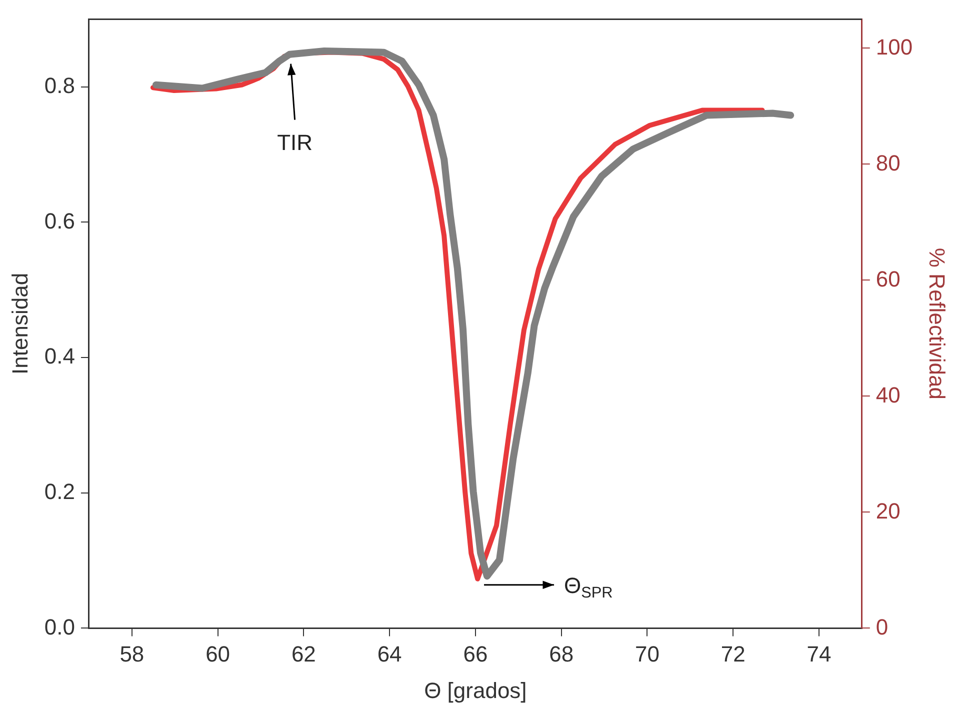 The width and height of the screenshot is (957, 711). What do you see at coordinates (888, 163) in the screenshot?
I see `y2-tick-label: 80` at bounding box center [888, 163].